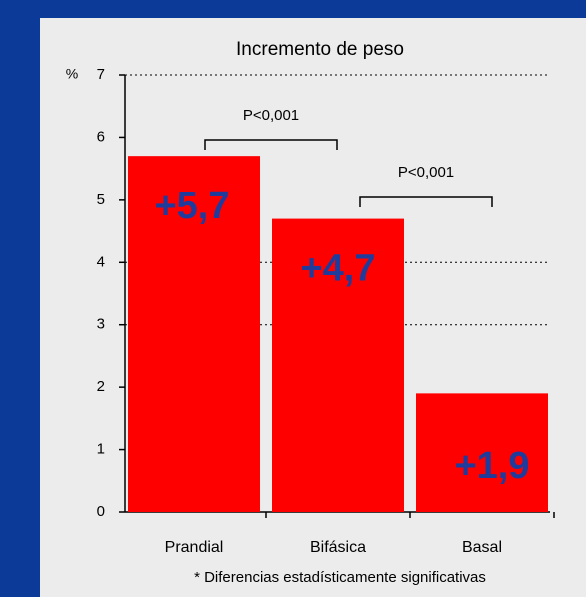 The image size is (586, 602). I want to click on y-tick-label: 3, so click(101, 324).